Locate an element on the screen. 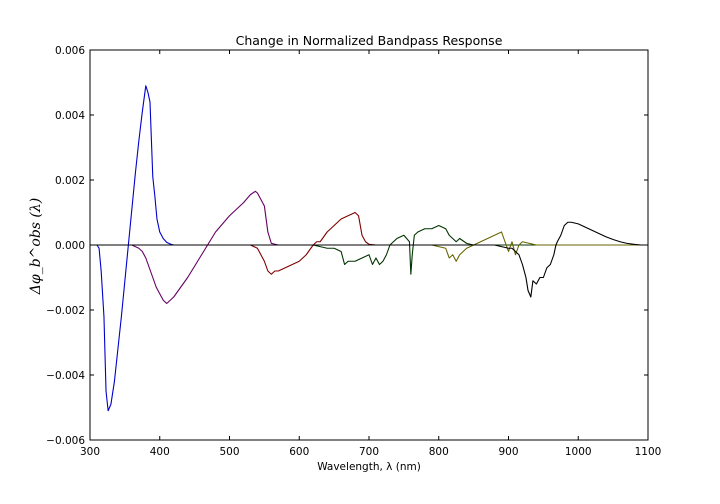 The image size is (720, 504). y-tick-label: 0.004 is located at coordinates (70, 116).